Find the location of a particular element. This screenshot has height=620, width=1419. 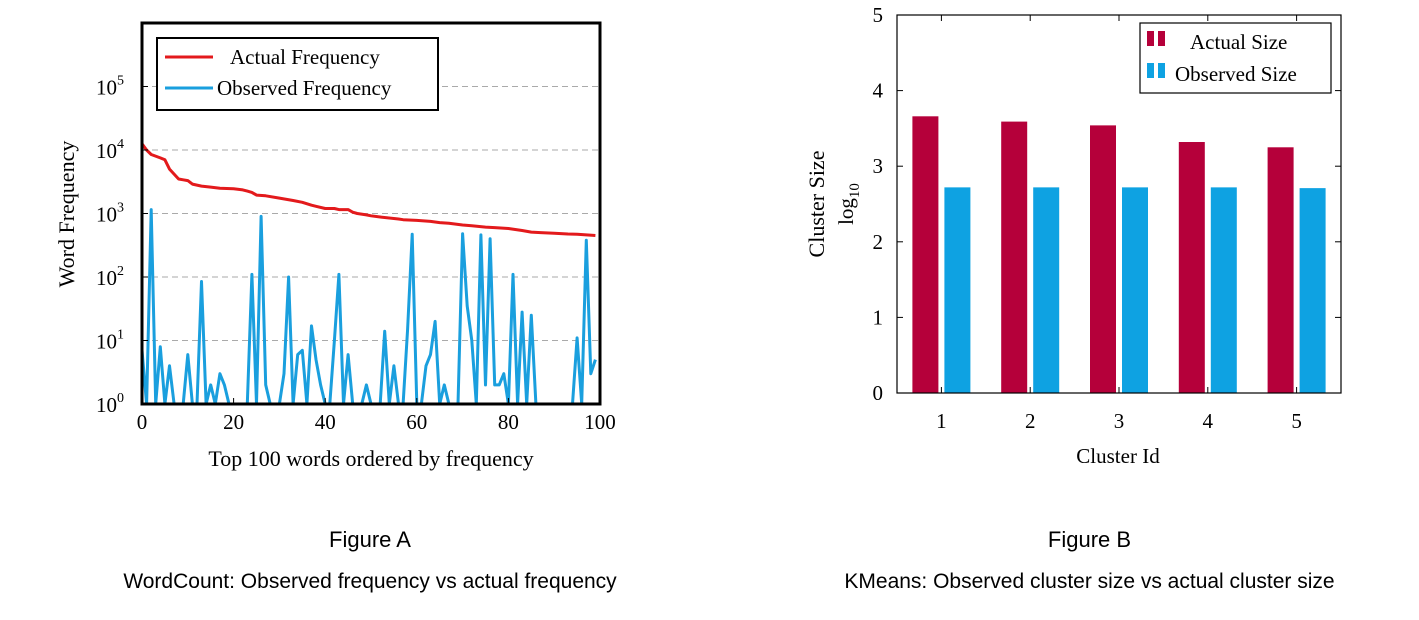

y-ticks: 10⁰ 10¹ 10² 10³ 10⁴ 10⁵ is located at coordinates (122, 245).